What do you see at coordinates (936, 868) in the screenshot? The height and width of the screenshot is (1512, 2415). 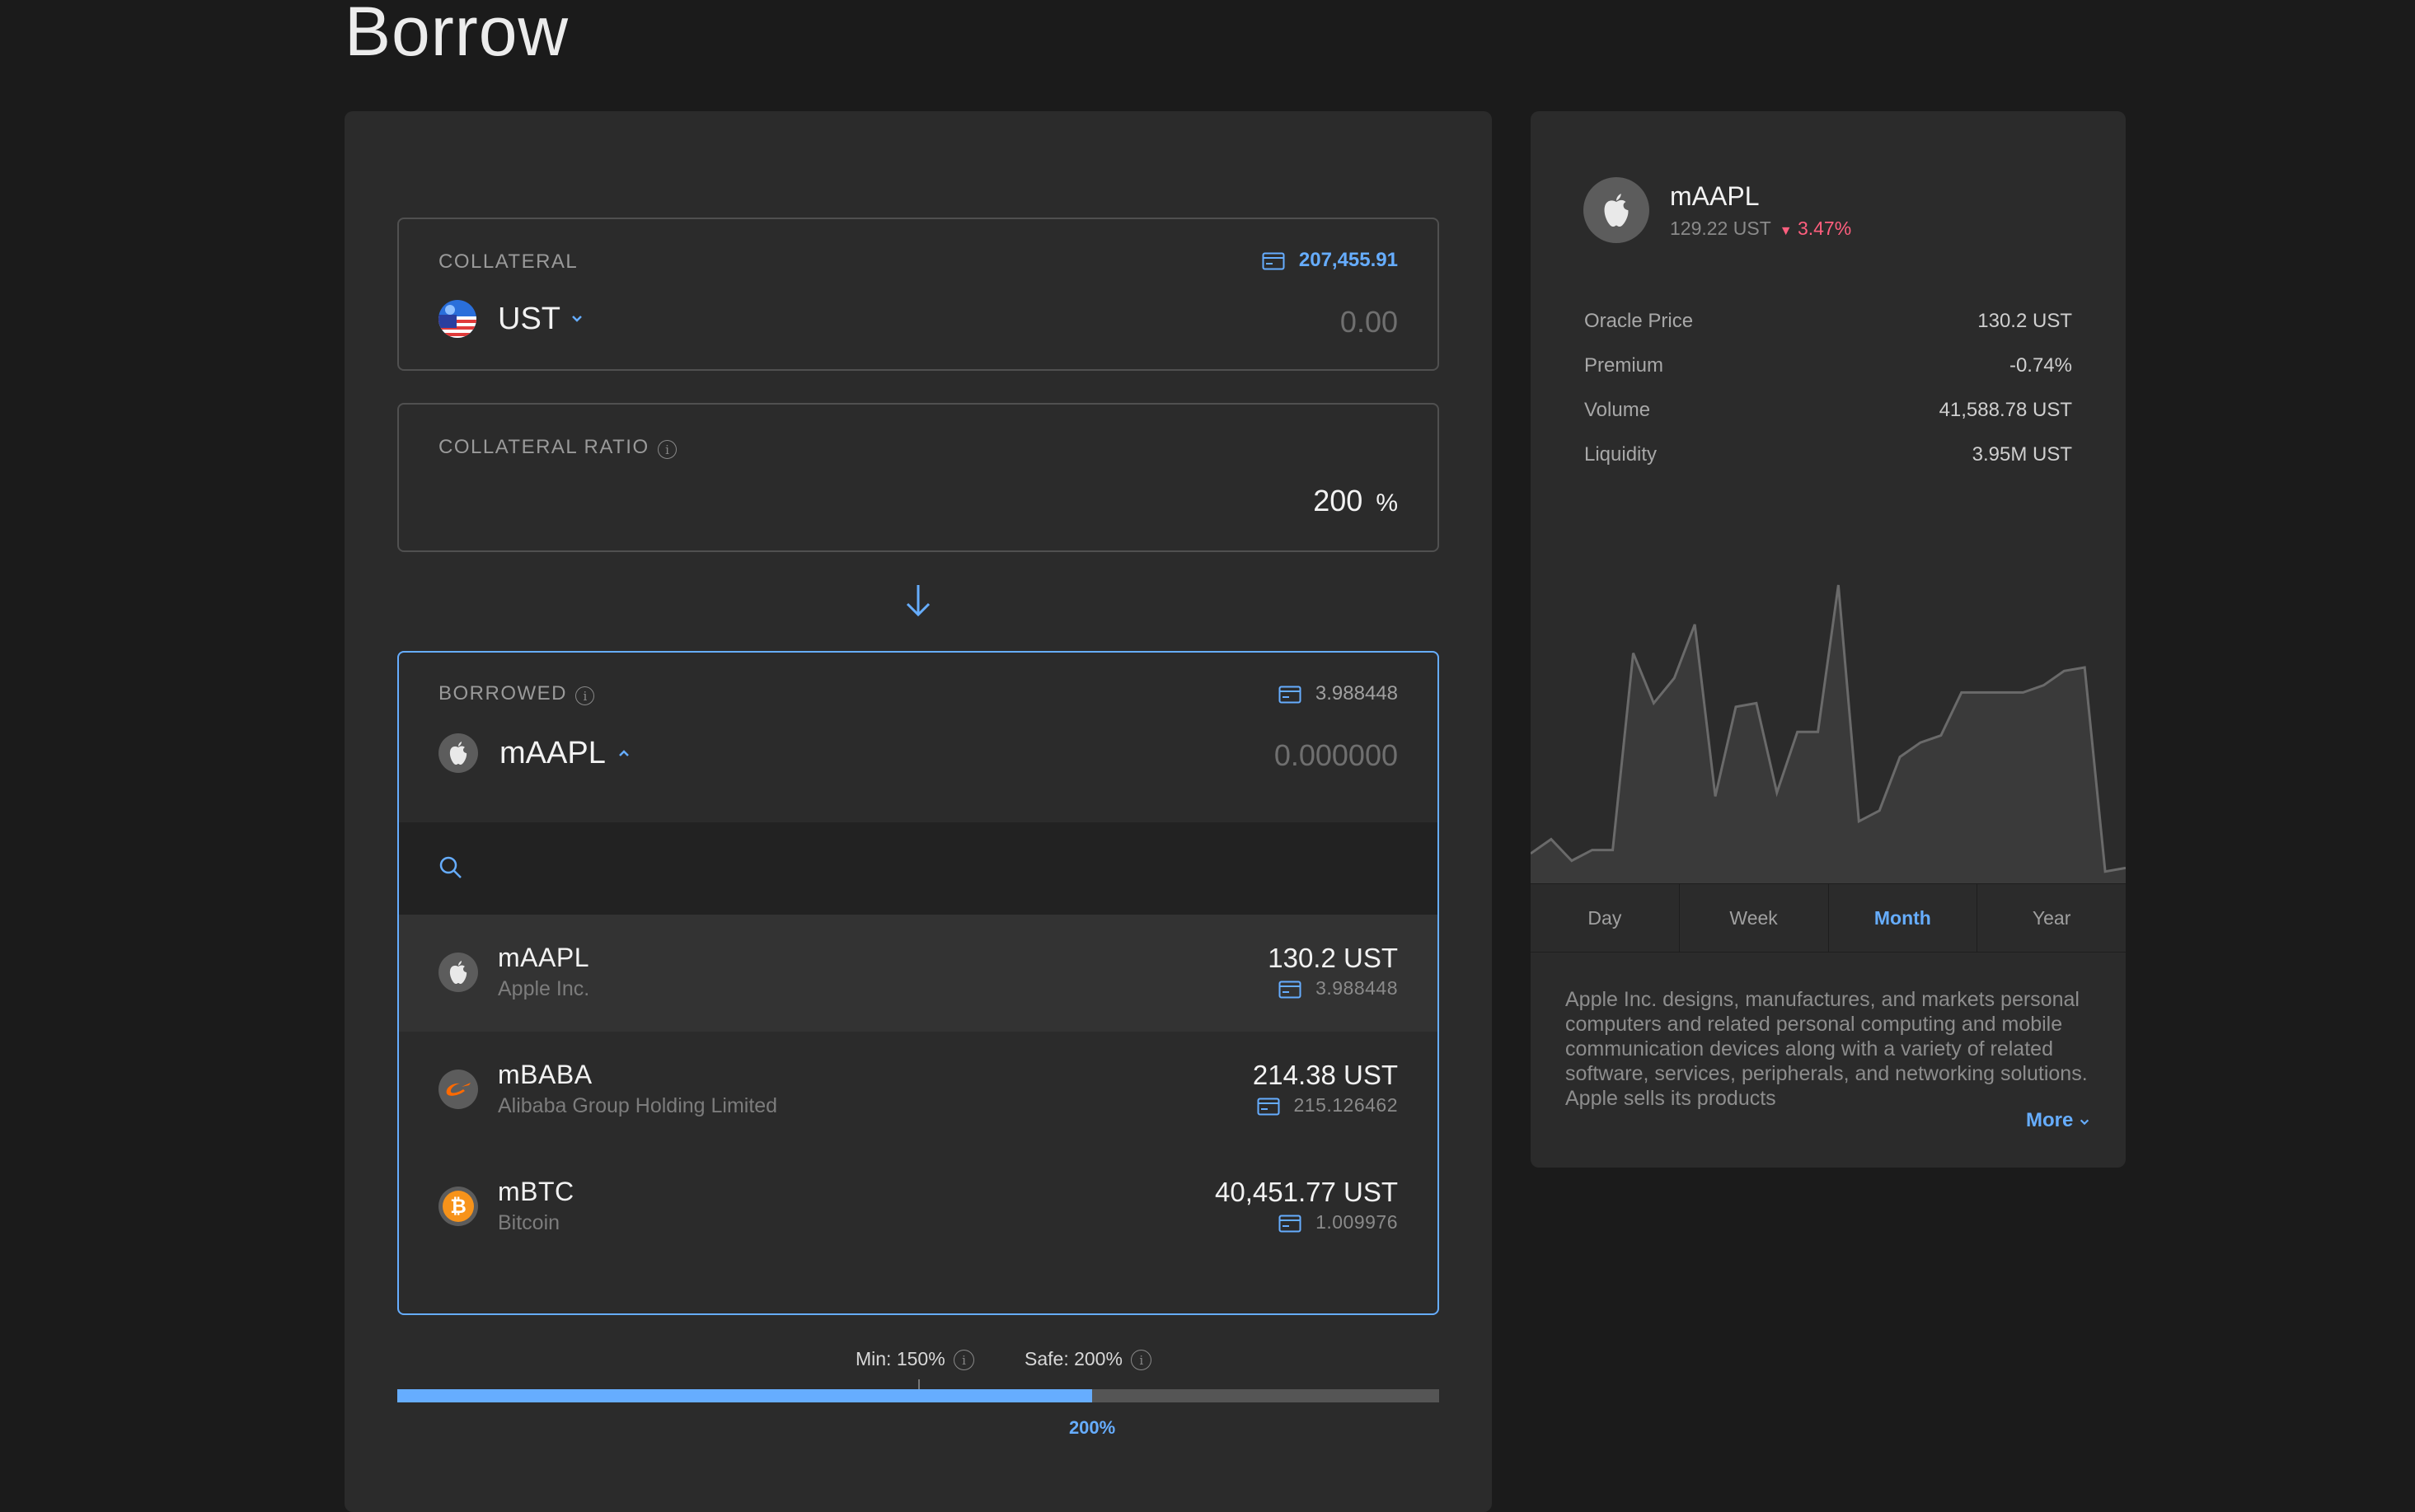 I see `token-search-input` at bounding box center [936, 868].